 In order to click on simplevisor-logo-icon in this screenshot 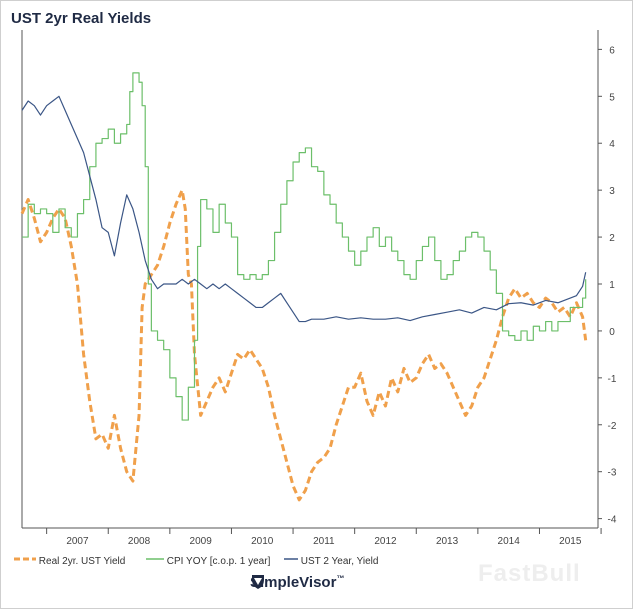, I will do `click(258, 582)`.